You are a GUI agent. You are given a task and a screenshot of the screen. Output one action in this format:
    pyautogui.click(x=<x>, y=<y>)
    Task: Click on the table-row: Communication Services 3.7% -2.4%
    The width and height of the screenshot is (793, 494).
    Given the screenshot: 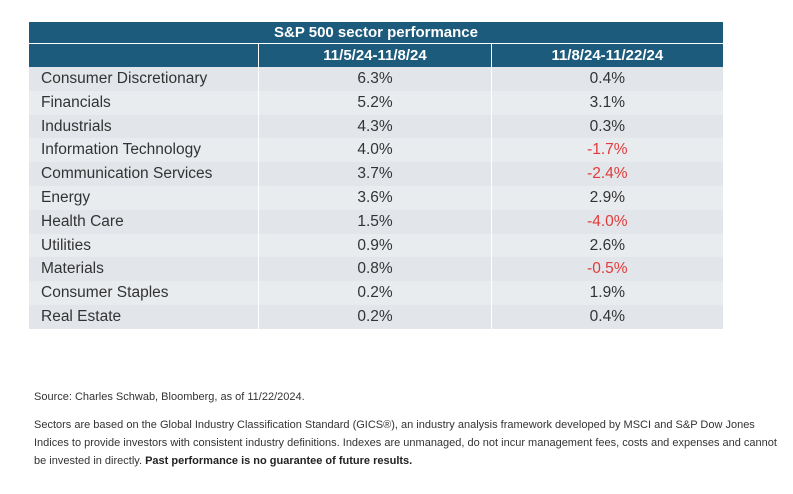 What is the action you would take?
    pyautogui.click(x=376, y=174)
    